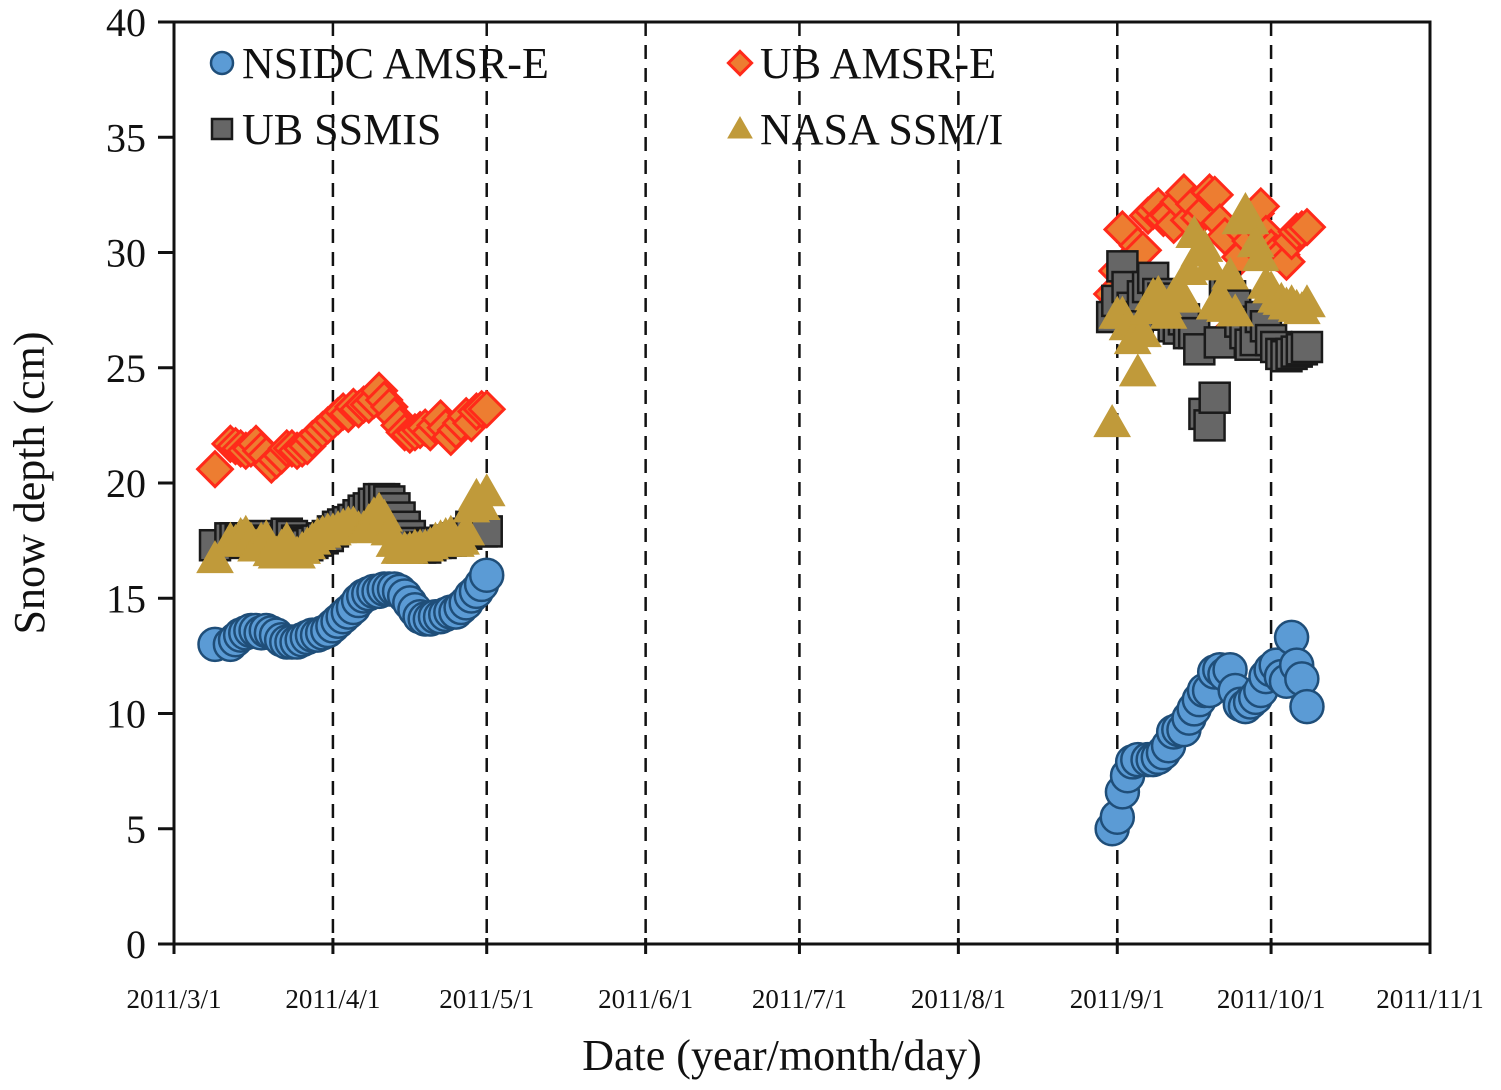  I want to click on x-tick-label: 2011/11/1, so click(1430, 999).